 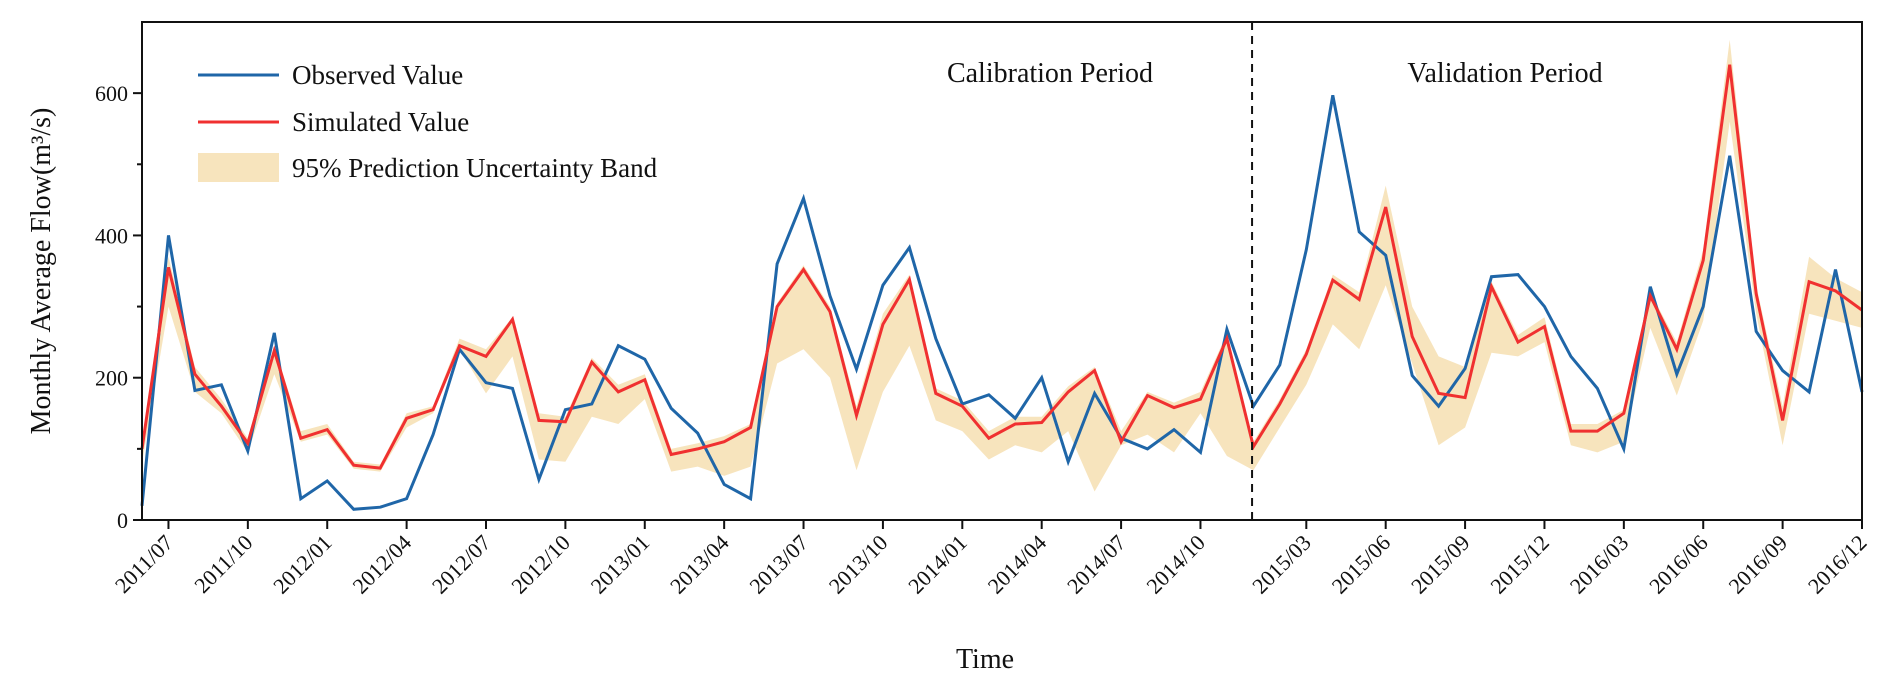 What do you see at coordinates (540, 564) in the screenshot?
I see `x-tick-label: 2012/10` at bounding box center [540, 564].